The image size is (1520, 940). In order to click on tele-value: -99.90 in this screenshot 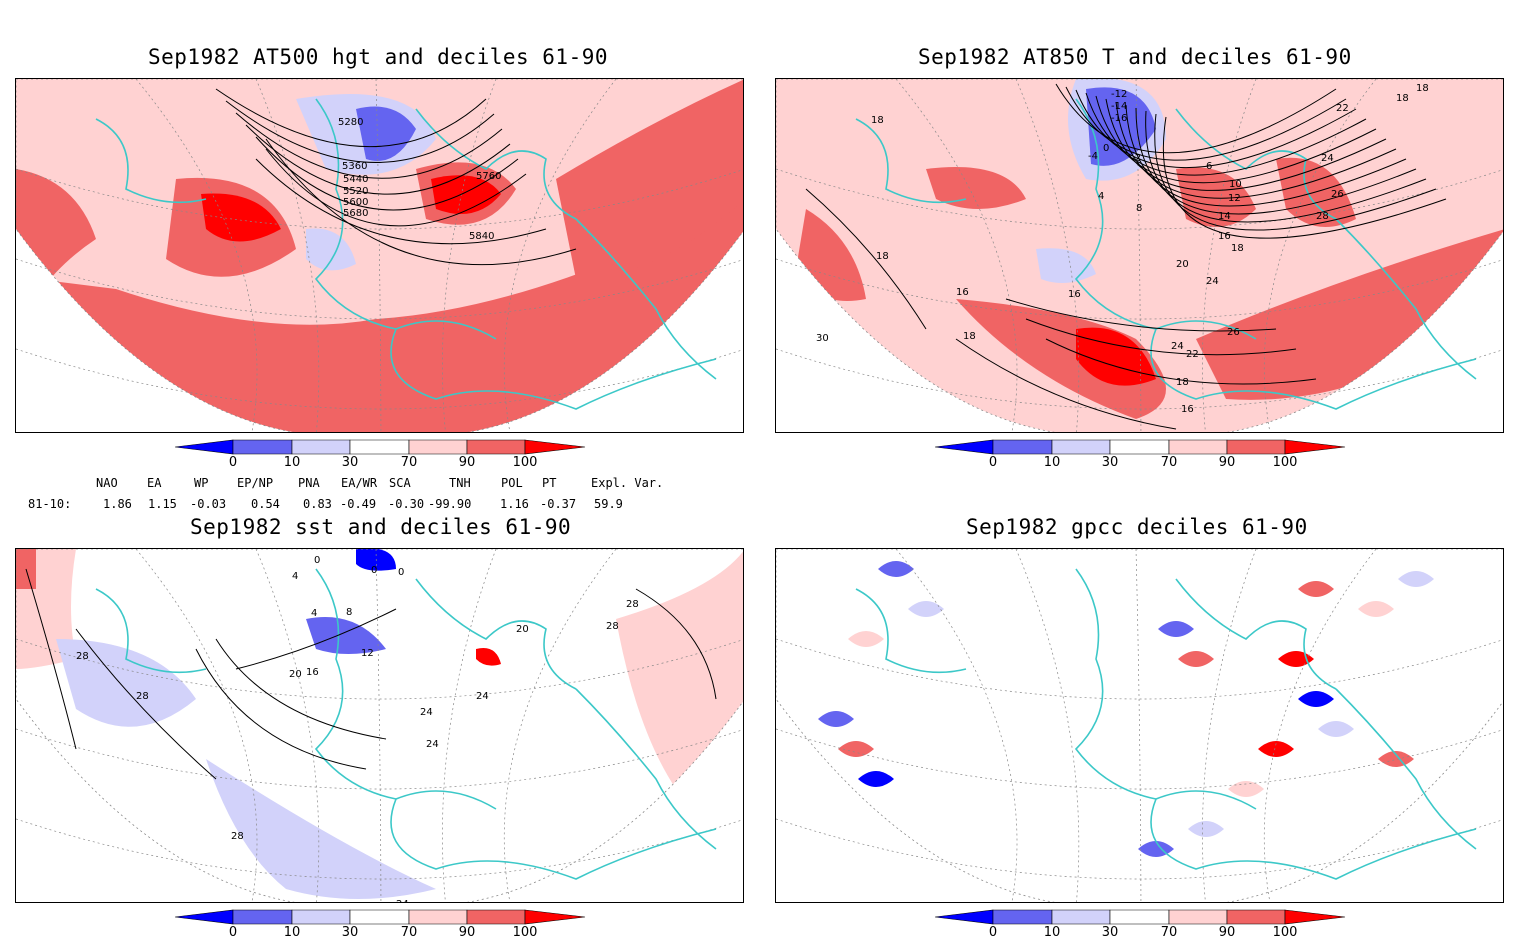, I will do `click(450, 504)`.